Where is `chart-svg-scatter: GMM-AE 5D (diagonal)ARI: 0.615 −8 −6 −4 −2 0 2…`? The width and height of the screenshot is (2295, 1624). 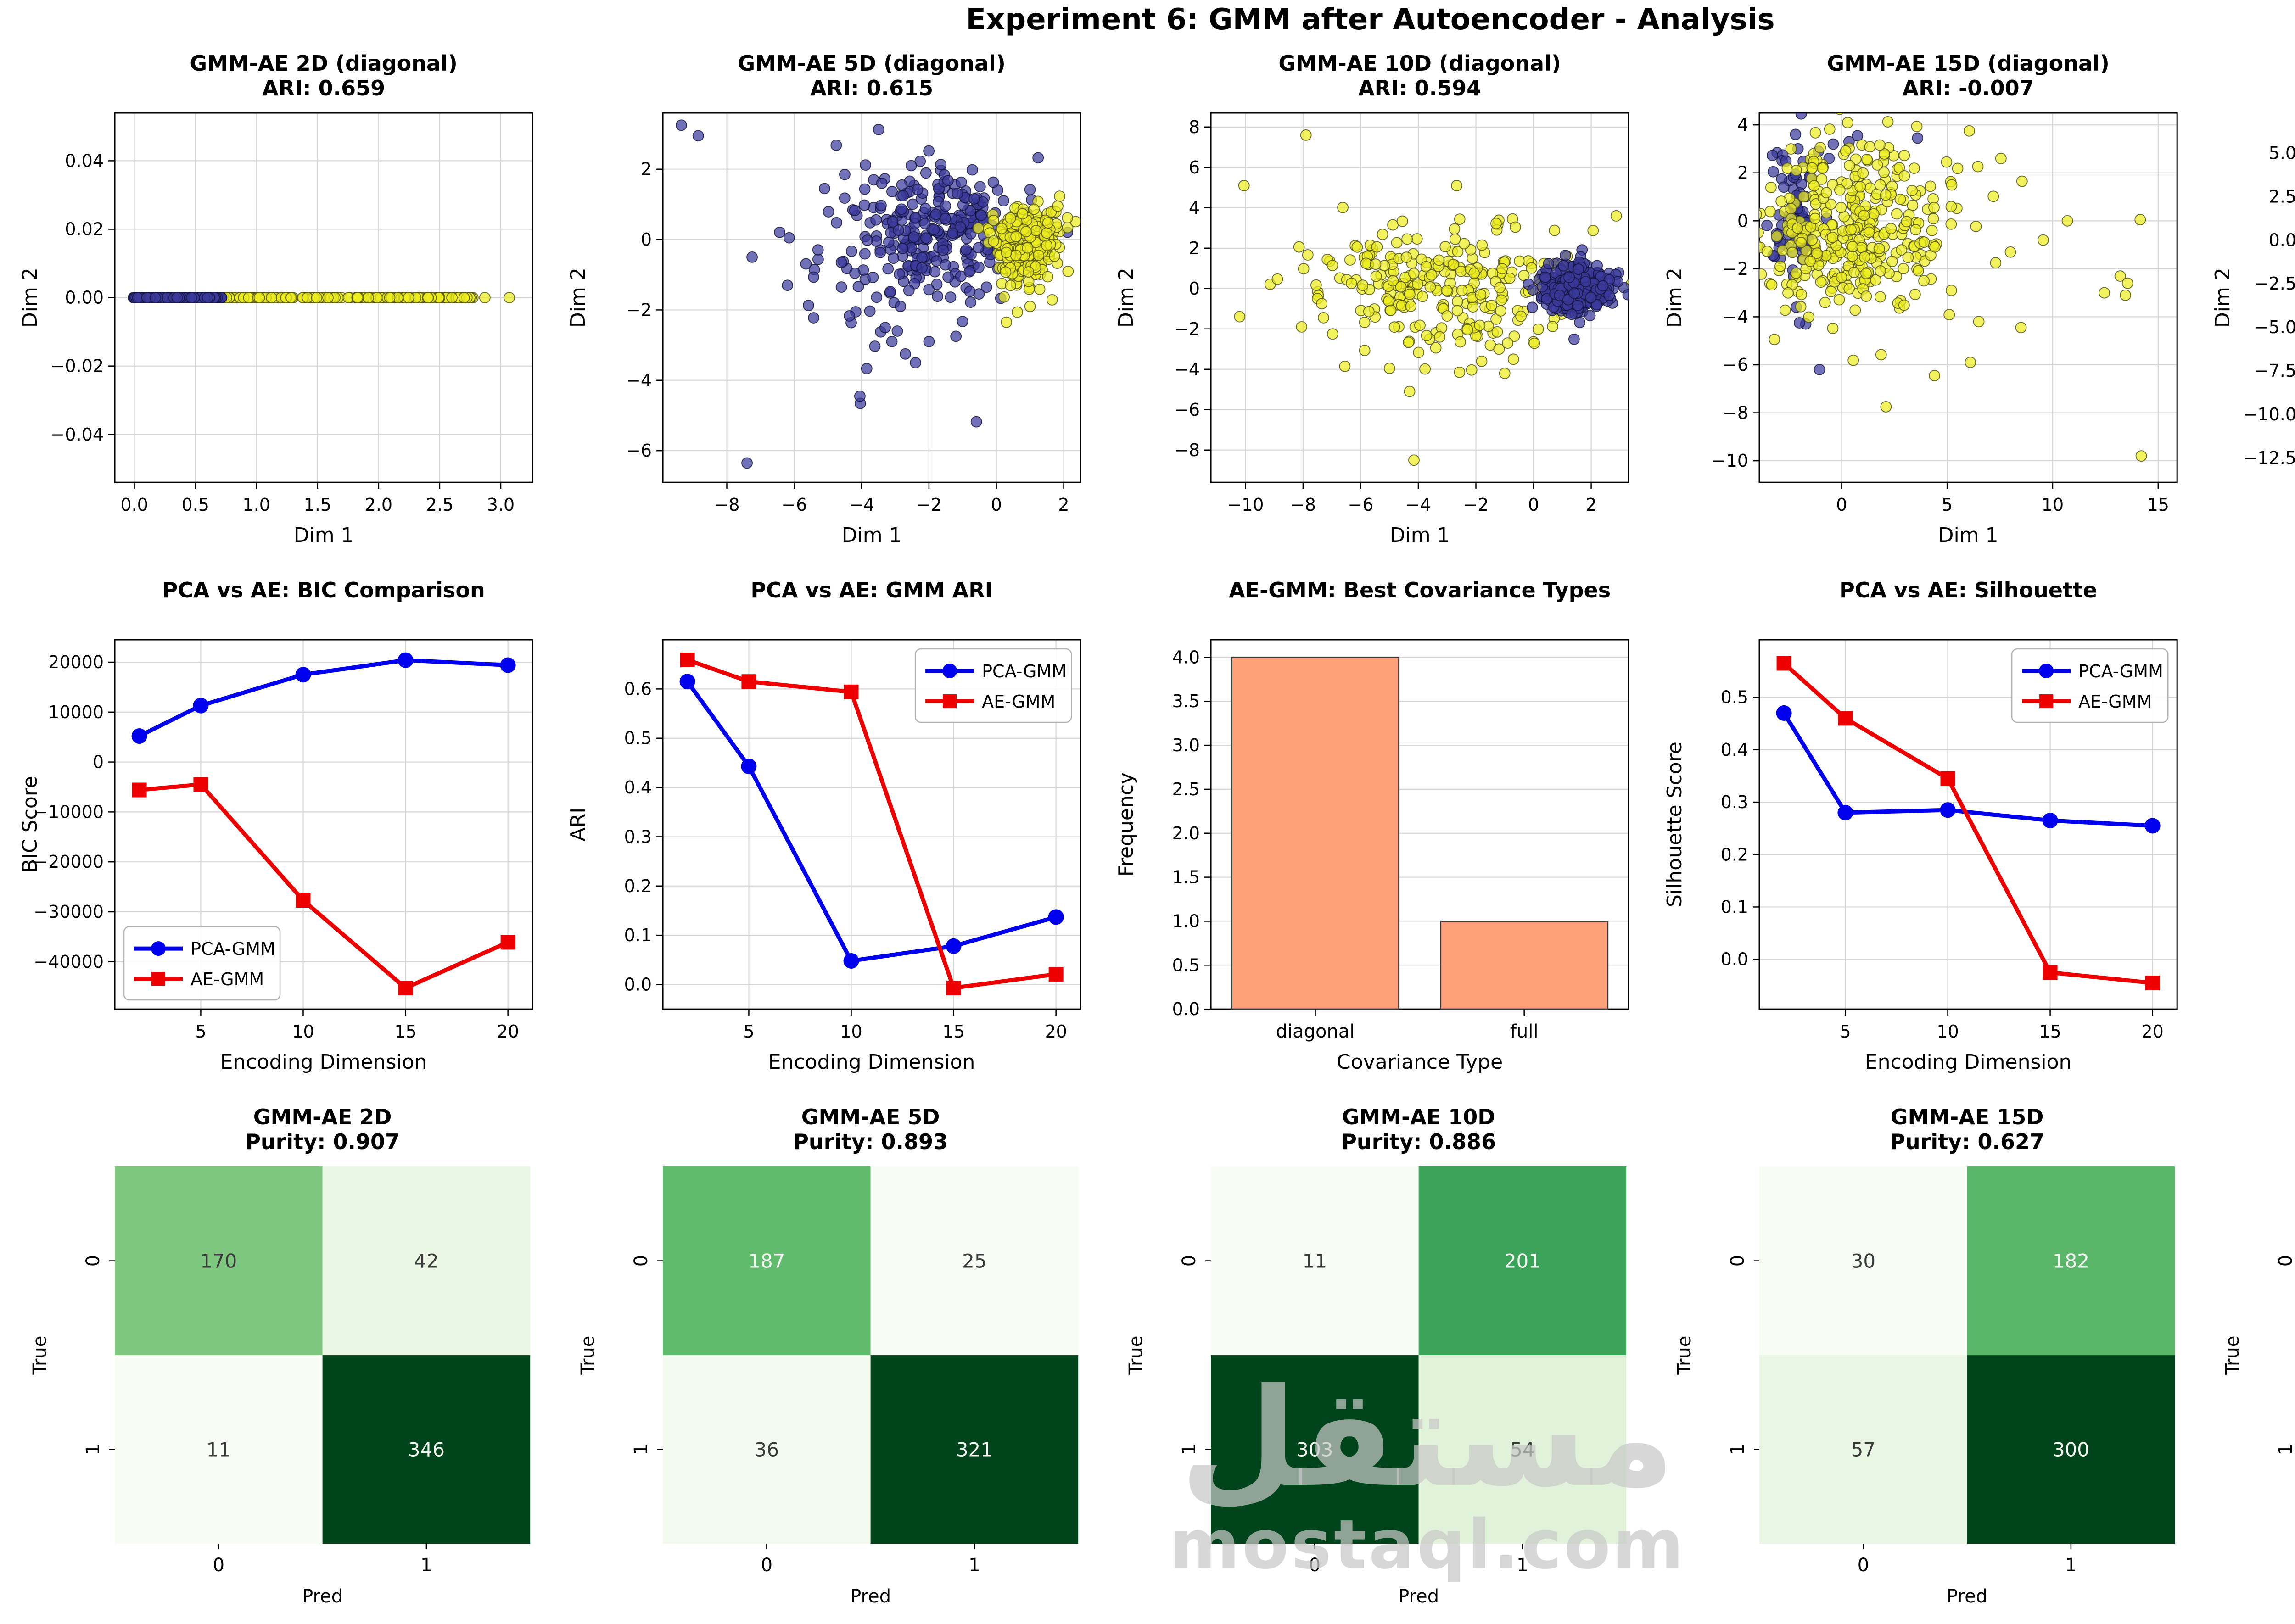
chart-svg-scatter: GMM-AE 5D (diagonal)ARI: 0.615 −8 −6 −4 −2 0 2… is located at coordinates (823, 299).